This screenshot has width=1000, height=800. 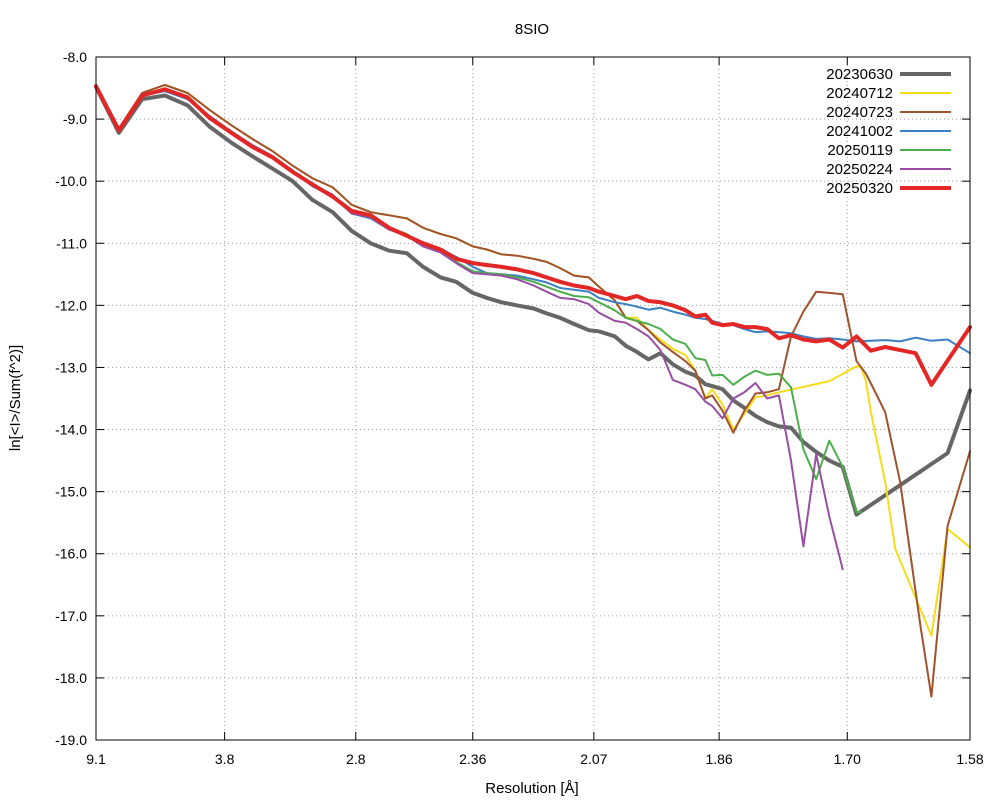 What do you see at coordinates (71, 430) in the screenshot?
I see `y-tick-label: -14.0` at bounding box center [71, 430].